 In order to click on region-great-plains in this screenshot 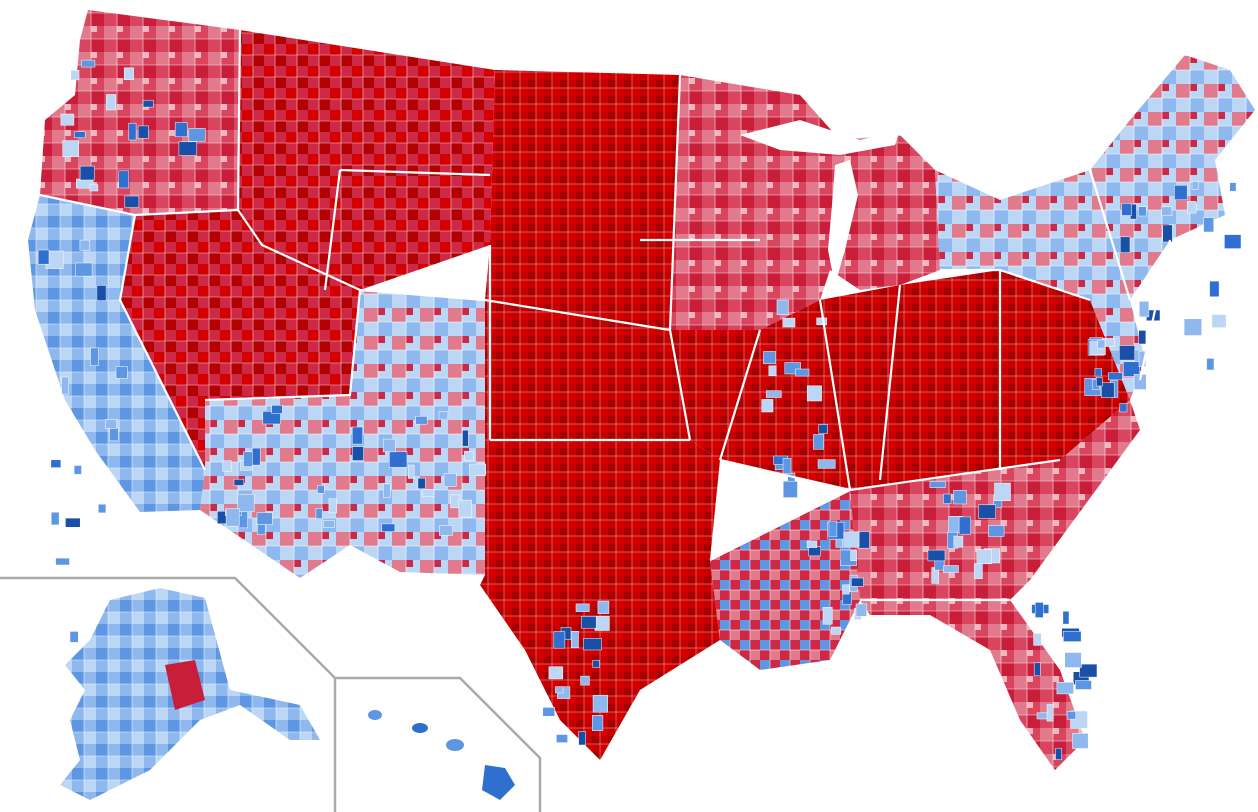, I will do `click(587, 255)`.